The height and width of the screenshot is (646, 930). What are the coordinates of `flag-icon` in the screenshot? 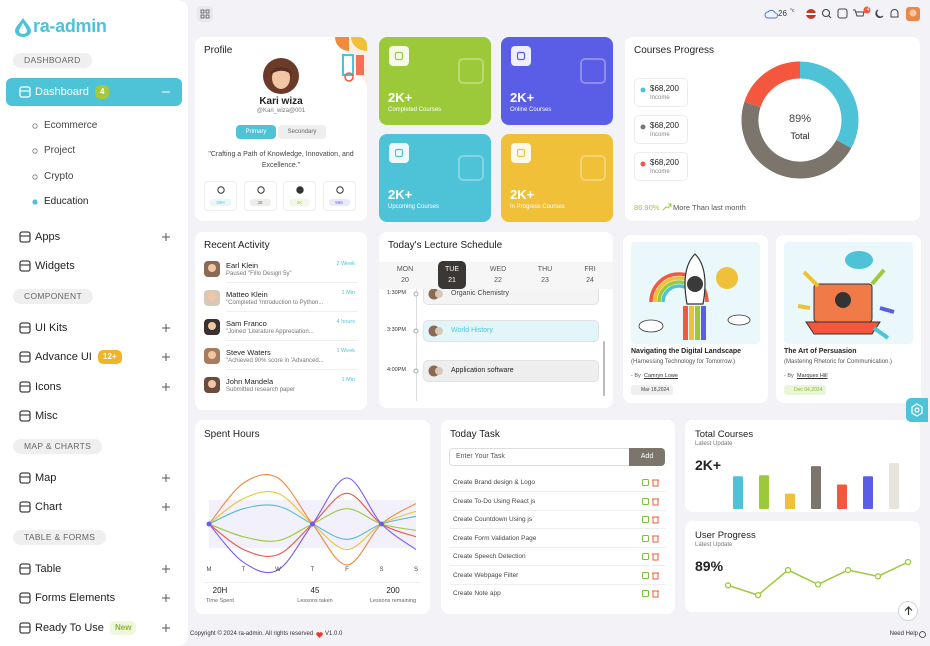 It's located at (811, 14).